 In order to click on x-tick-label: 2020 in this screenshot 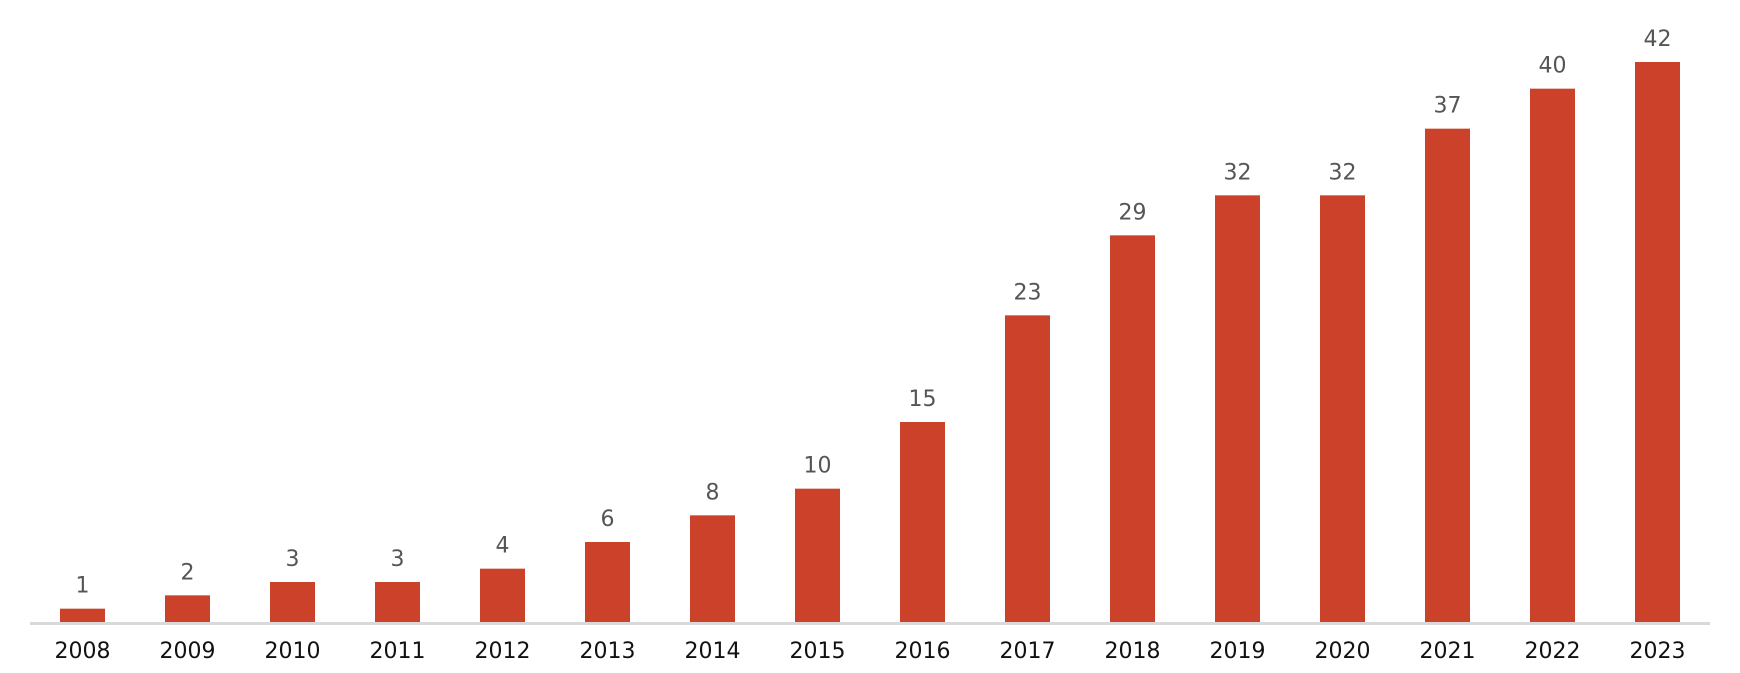, I will do `click(1343, 651)`.